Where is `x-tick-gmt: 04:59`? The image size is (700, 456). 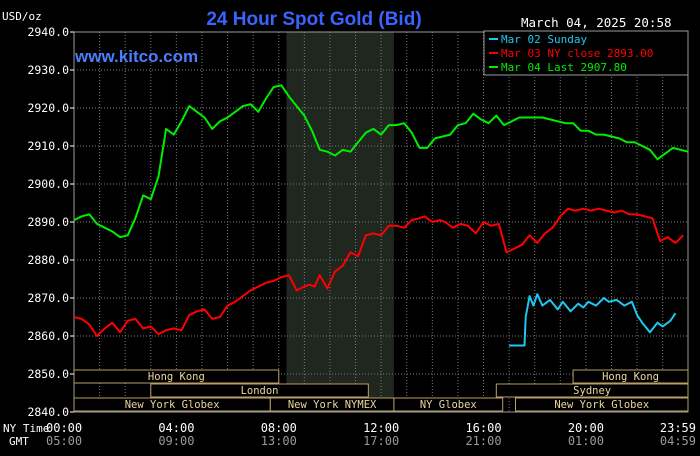 x-tick-gmt: 04:59 is located at coordinates (678, 441).